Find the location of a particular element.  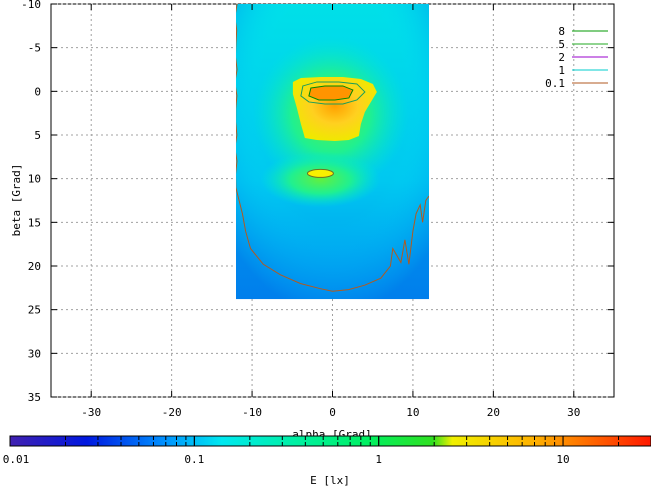

colorbar-tick-label: 1 is located at coordinates (378, 459).